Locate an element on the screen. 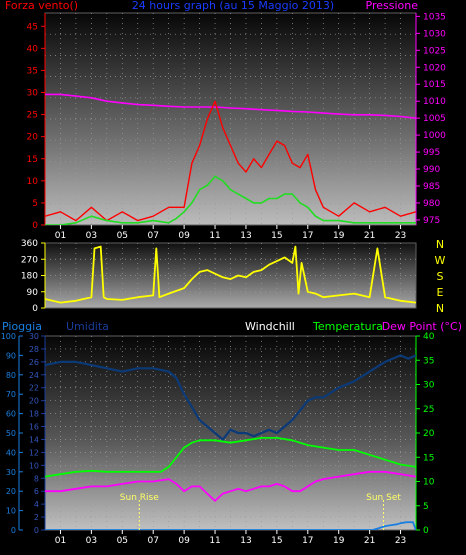  rain-tick-label: 90 is located at coordinates (11, 355).